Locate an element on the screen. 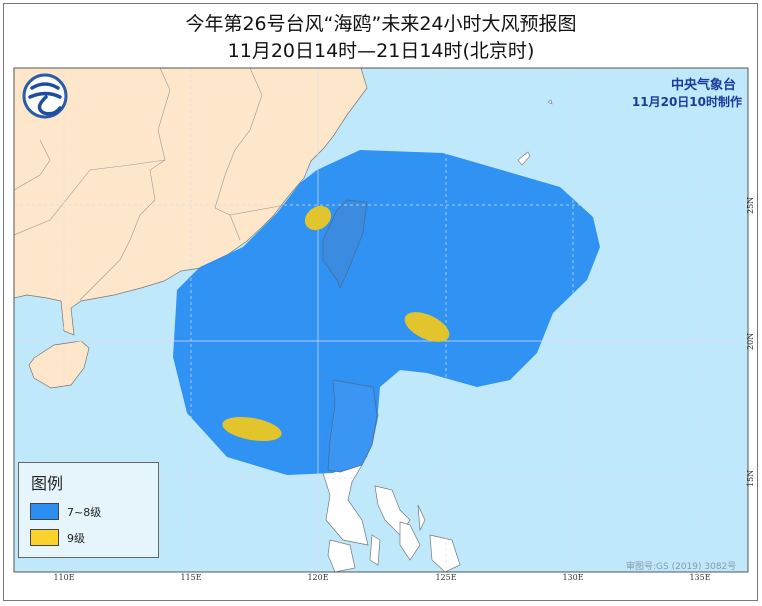  lon-label: 120E is located at coordinates (318, 577).